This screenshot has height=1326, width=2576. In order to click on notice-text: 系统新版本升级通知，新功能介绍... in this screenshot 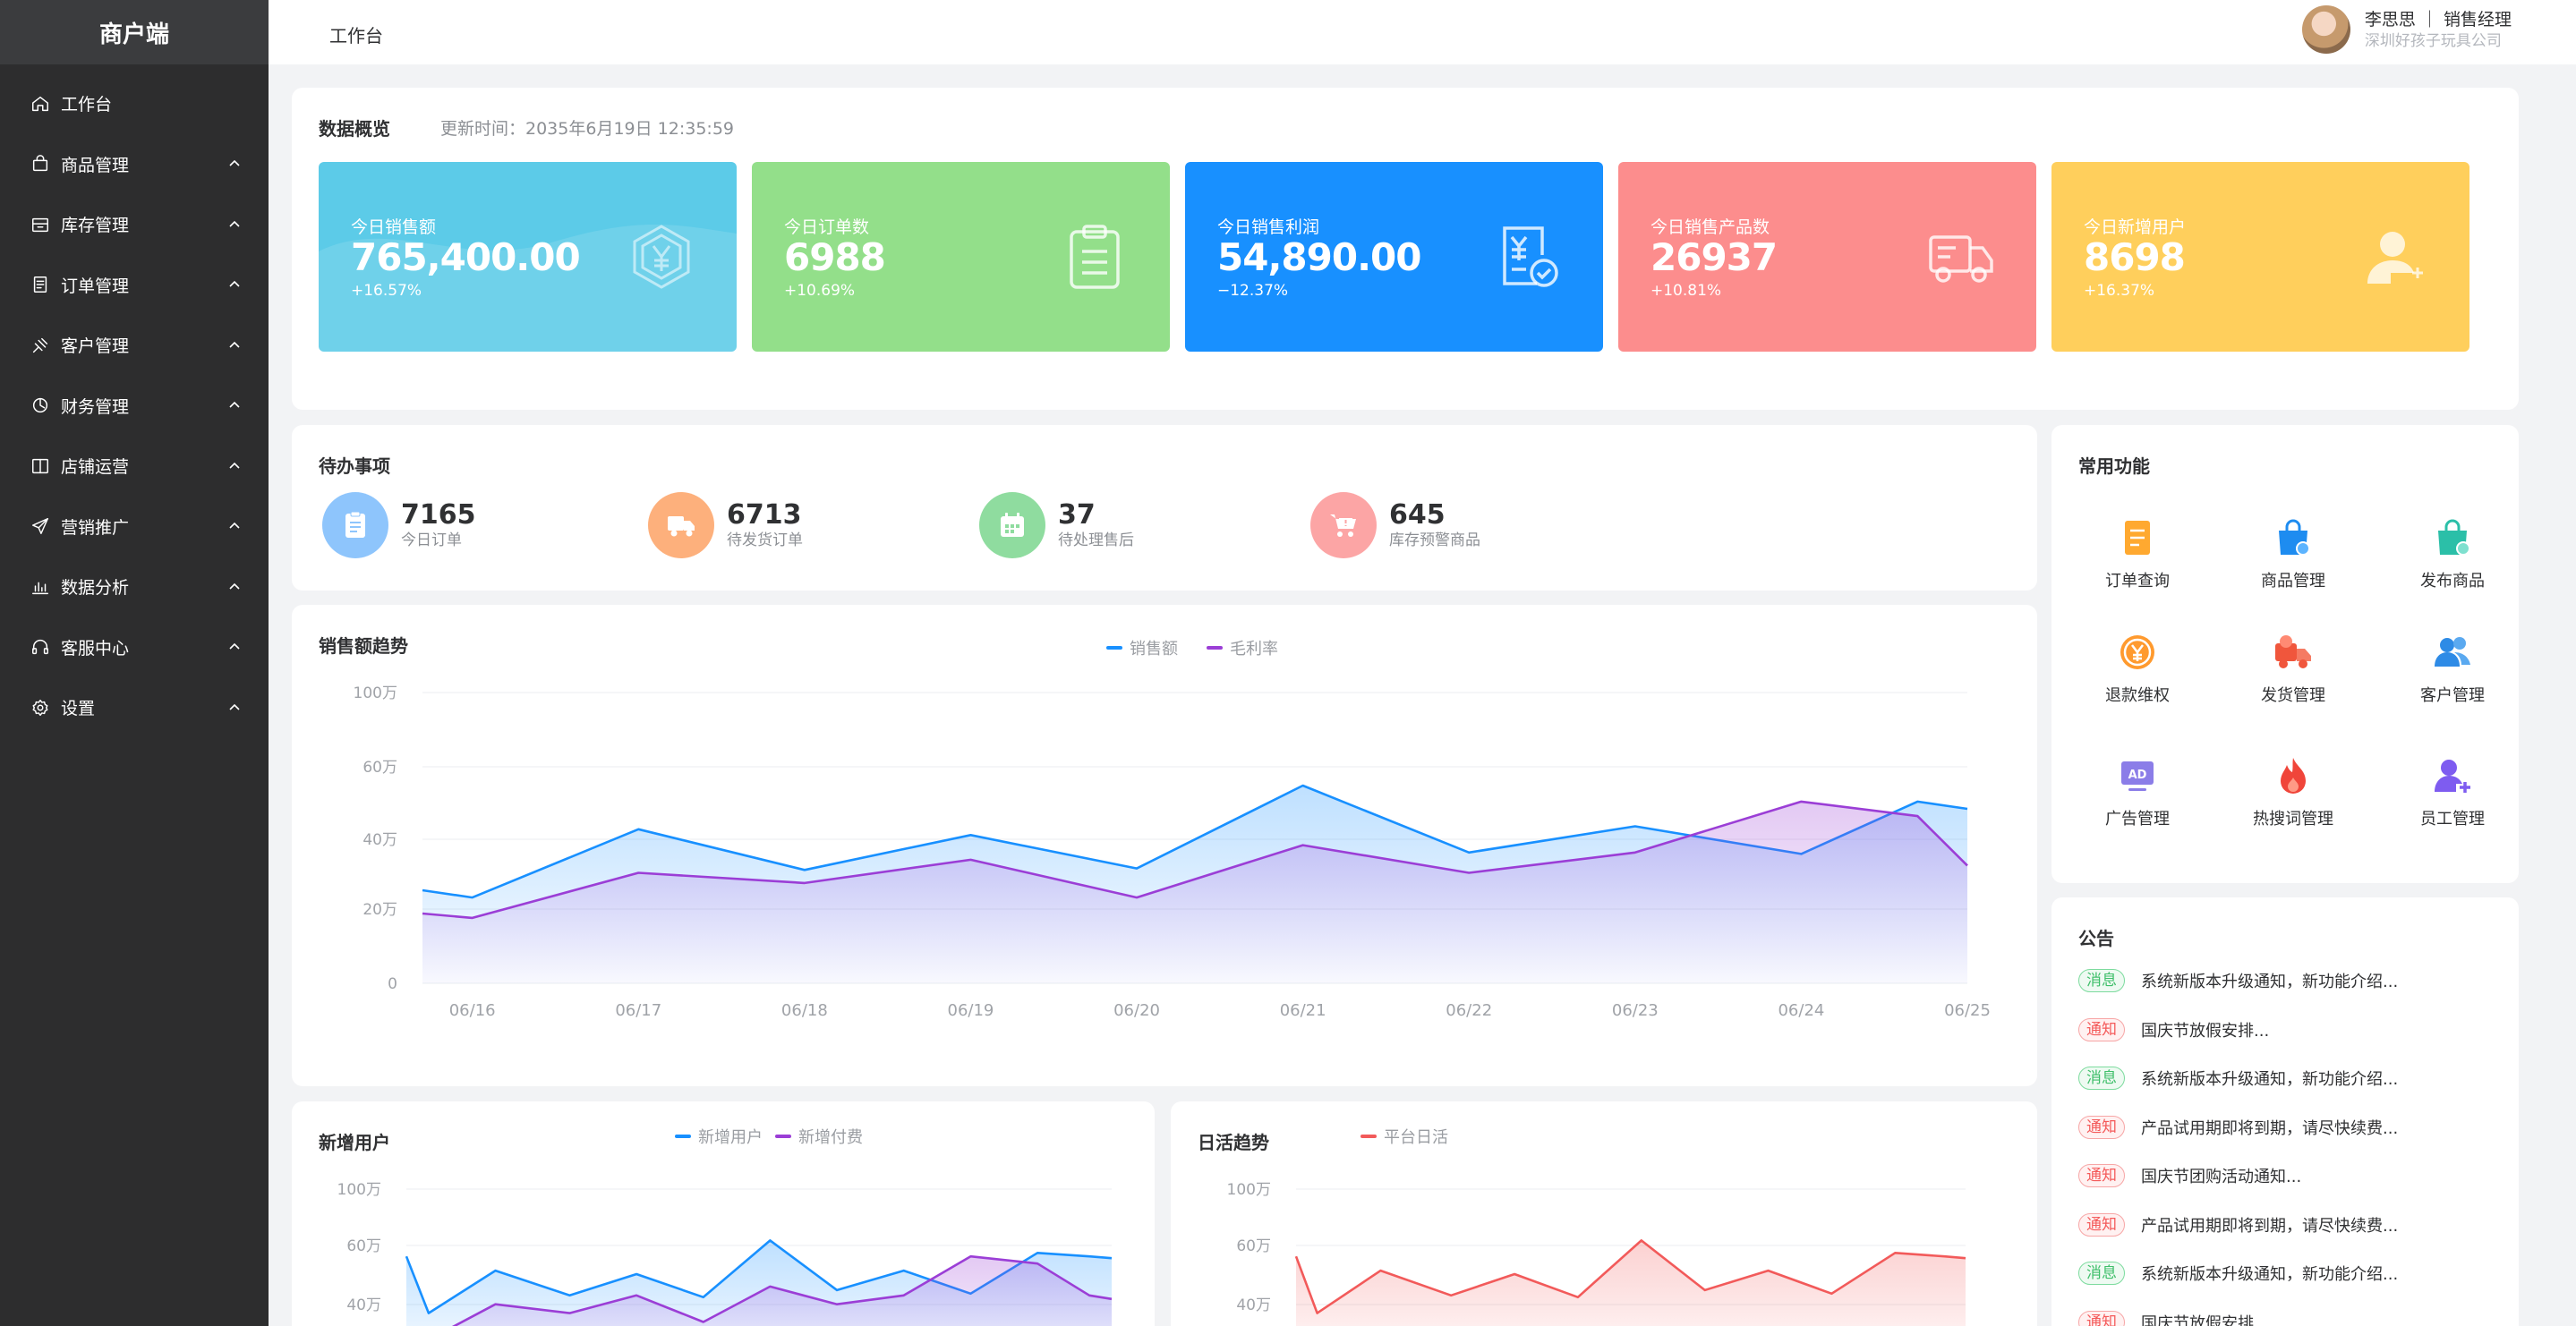, I will do `click(2270, 1274)`.